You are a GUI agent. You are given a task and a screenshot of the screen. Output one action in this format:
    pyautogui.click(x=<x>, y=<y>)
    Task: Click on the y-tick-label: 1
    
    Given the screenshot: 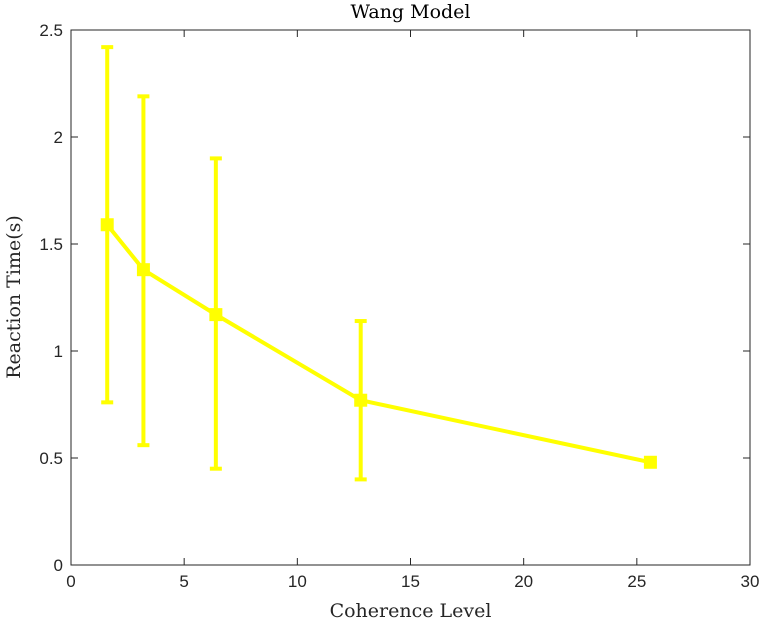 What is the action you would take?
    pyautogui.click(x=58, y=351)
    